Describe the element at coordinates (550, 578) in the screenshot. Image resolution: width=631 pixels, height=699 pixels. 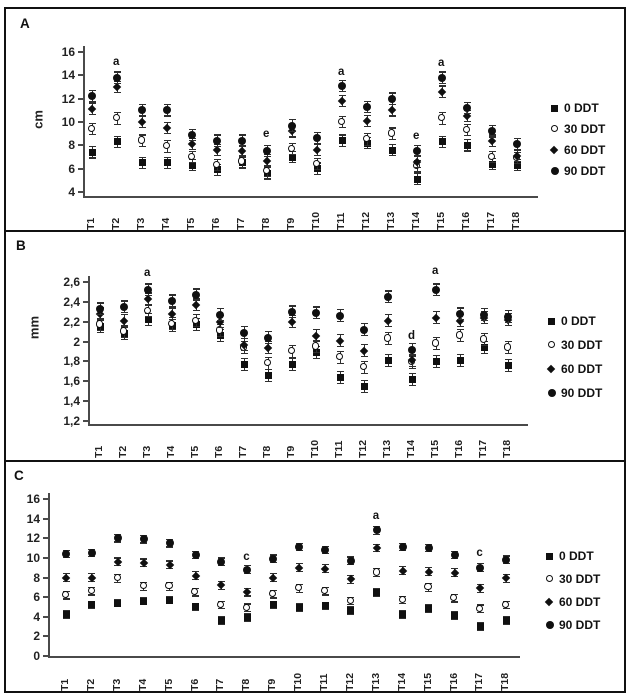
I see `legend-marker-open-circle` at that location.